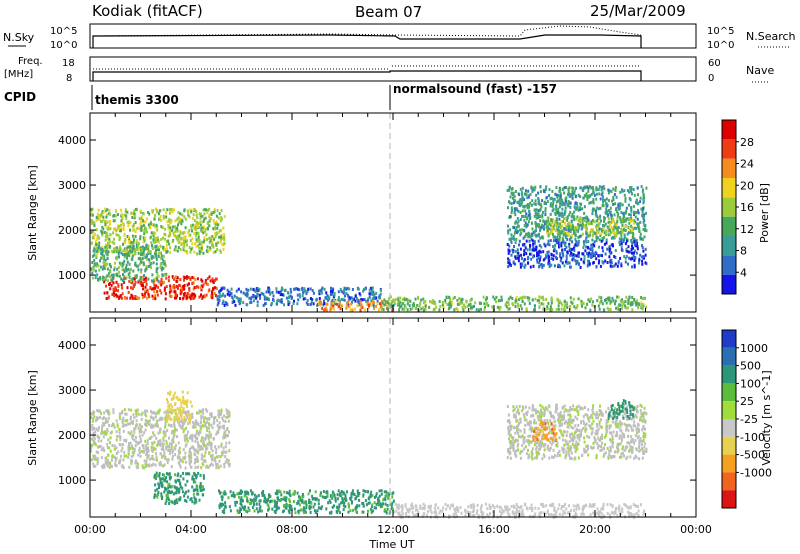  Describe the element at coordinates (367, 75) in the screenshot. I see `freq-trace` at that location.